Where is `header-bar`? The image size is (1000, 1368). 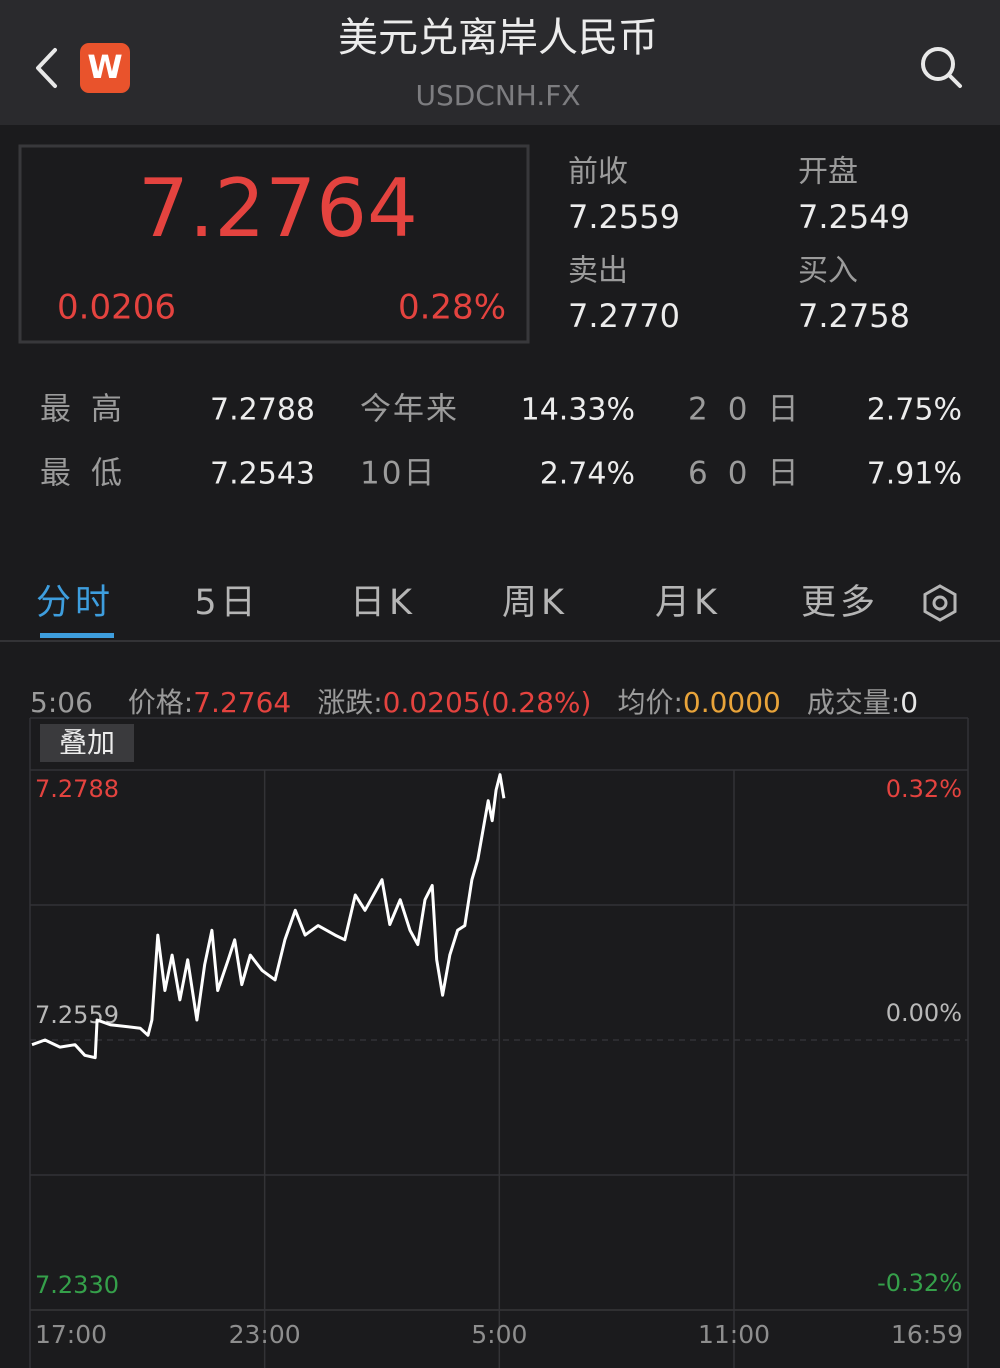 header-bar is located at coordinates (500, 62).